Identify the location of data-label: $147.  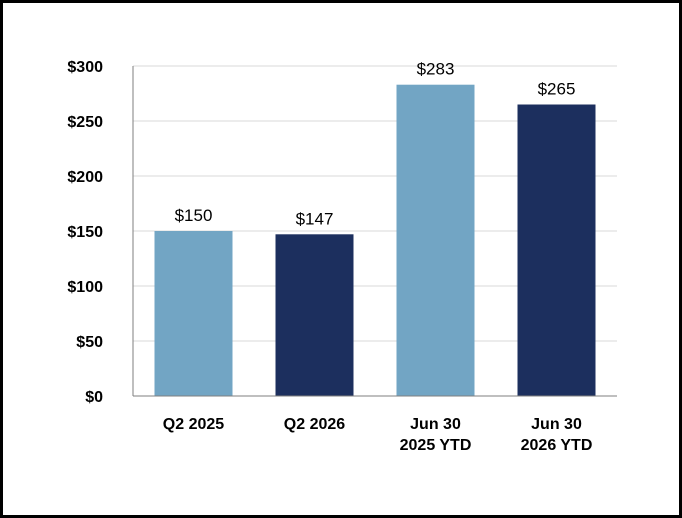
(315, 218).